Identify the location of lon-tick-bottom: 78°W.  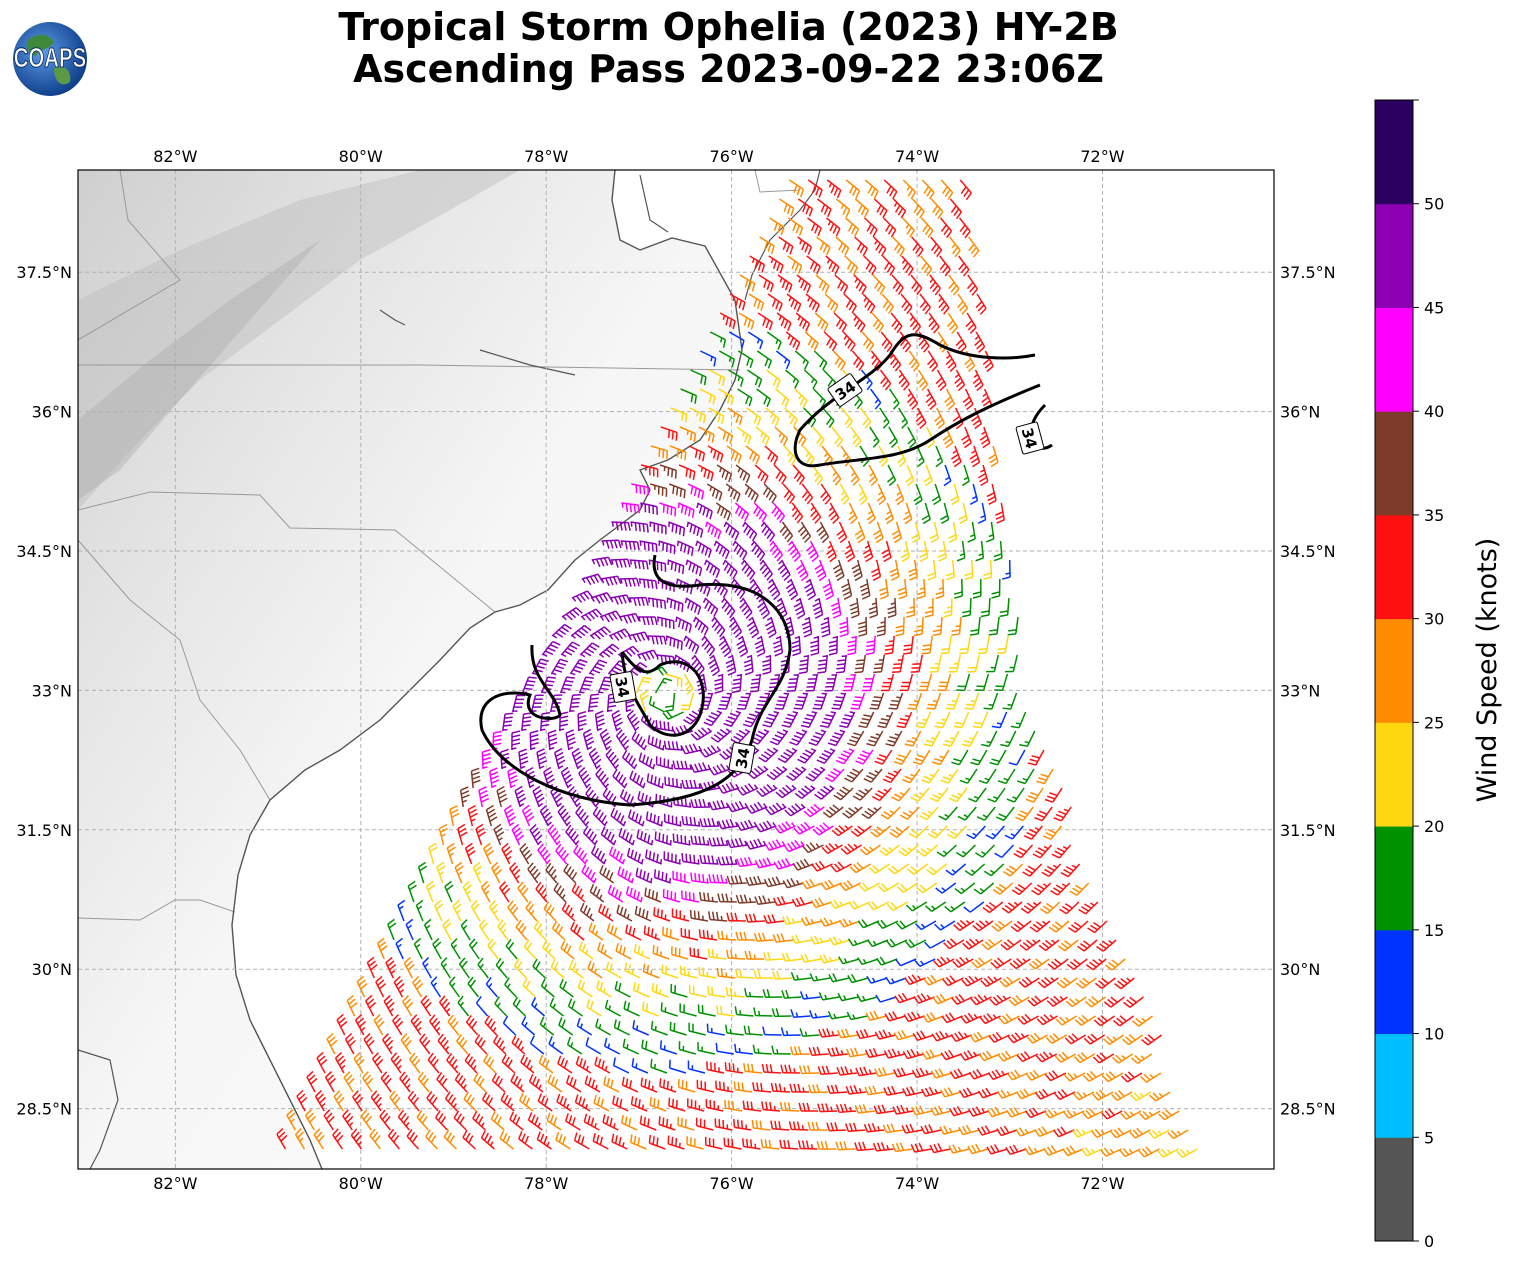
(546, 1183).